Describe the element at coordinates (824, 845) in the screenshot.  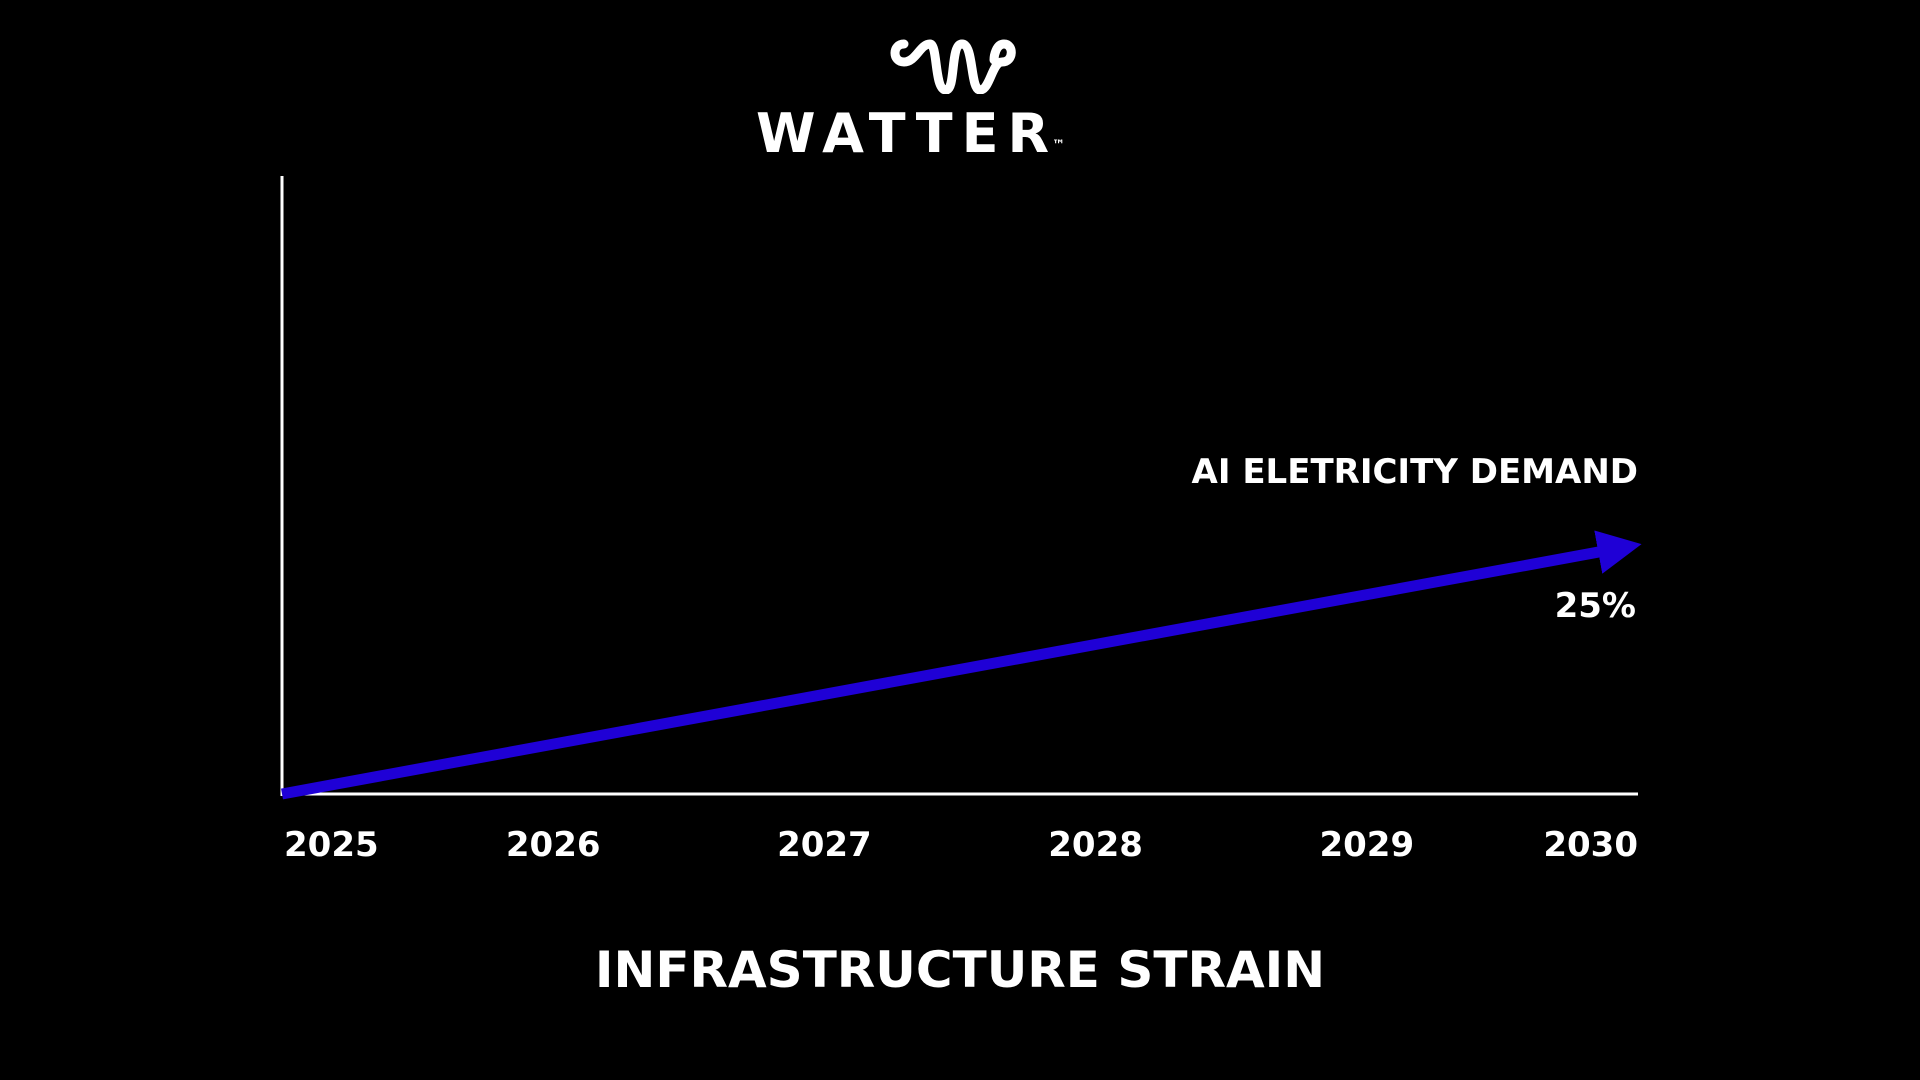
I see `x-tick-label: 2027` at that location.